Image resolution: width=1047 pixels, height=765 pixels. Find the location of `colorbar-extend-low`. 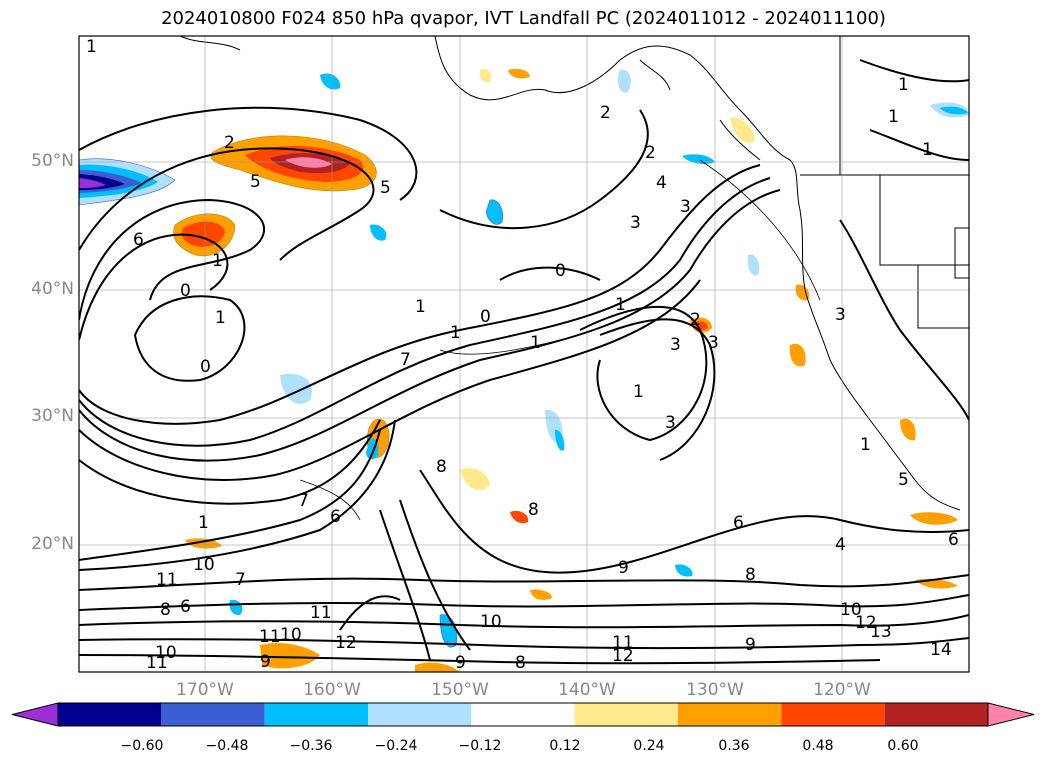

colorbar-extend-low is located at coordinates (35, 714).